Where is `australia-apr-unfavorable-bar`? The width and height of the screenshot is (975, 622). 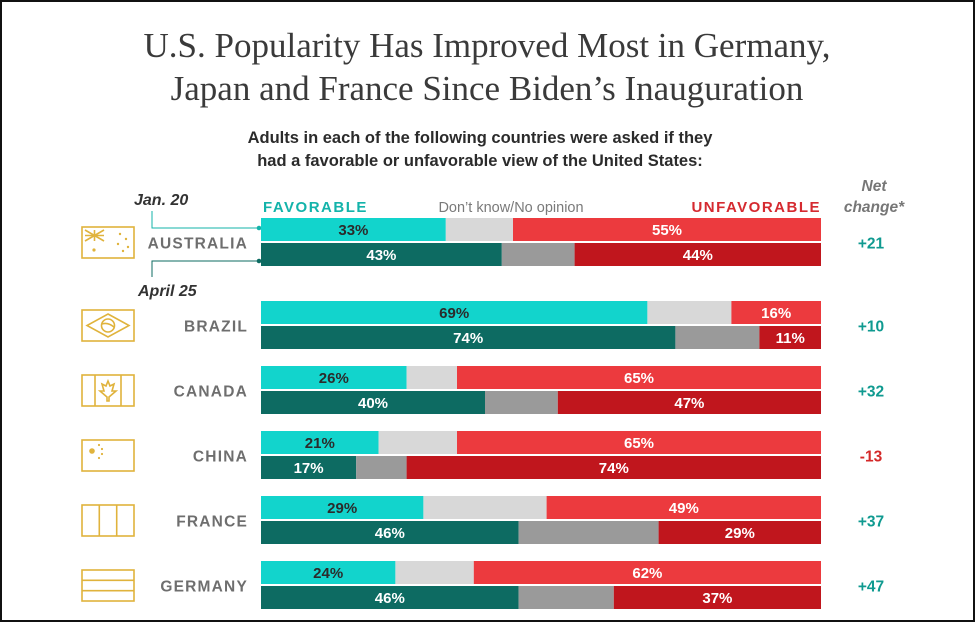
australia-apr-unfavorable-bar is located at coordinates (697, 254).